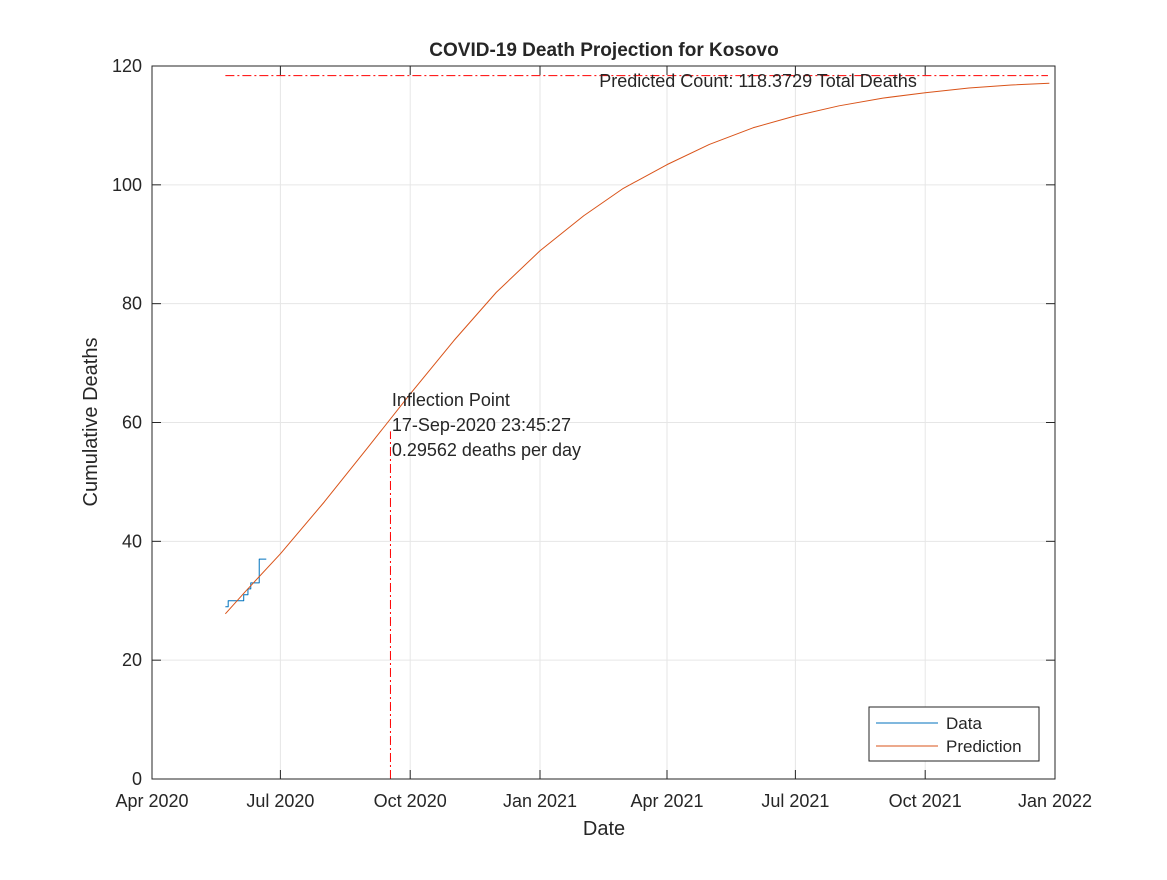  I want to click on y-axis-label: Cumulative Deaths, so click(91, 422).